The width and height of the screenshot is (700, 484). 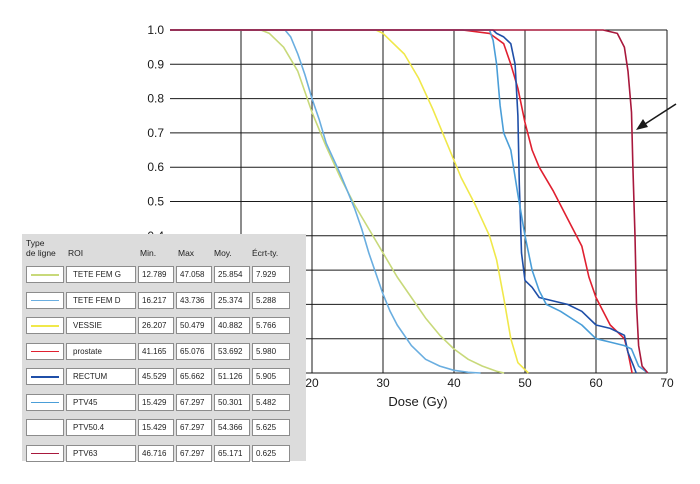 I want to click on y-axis-ticks: 0.40.50.60.70.80.91.0, so click(x=155, y=133).